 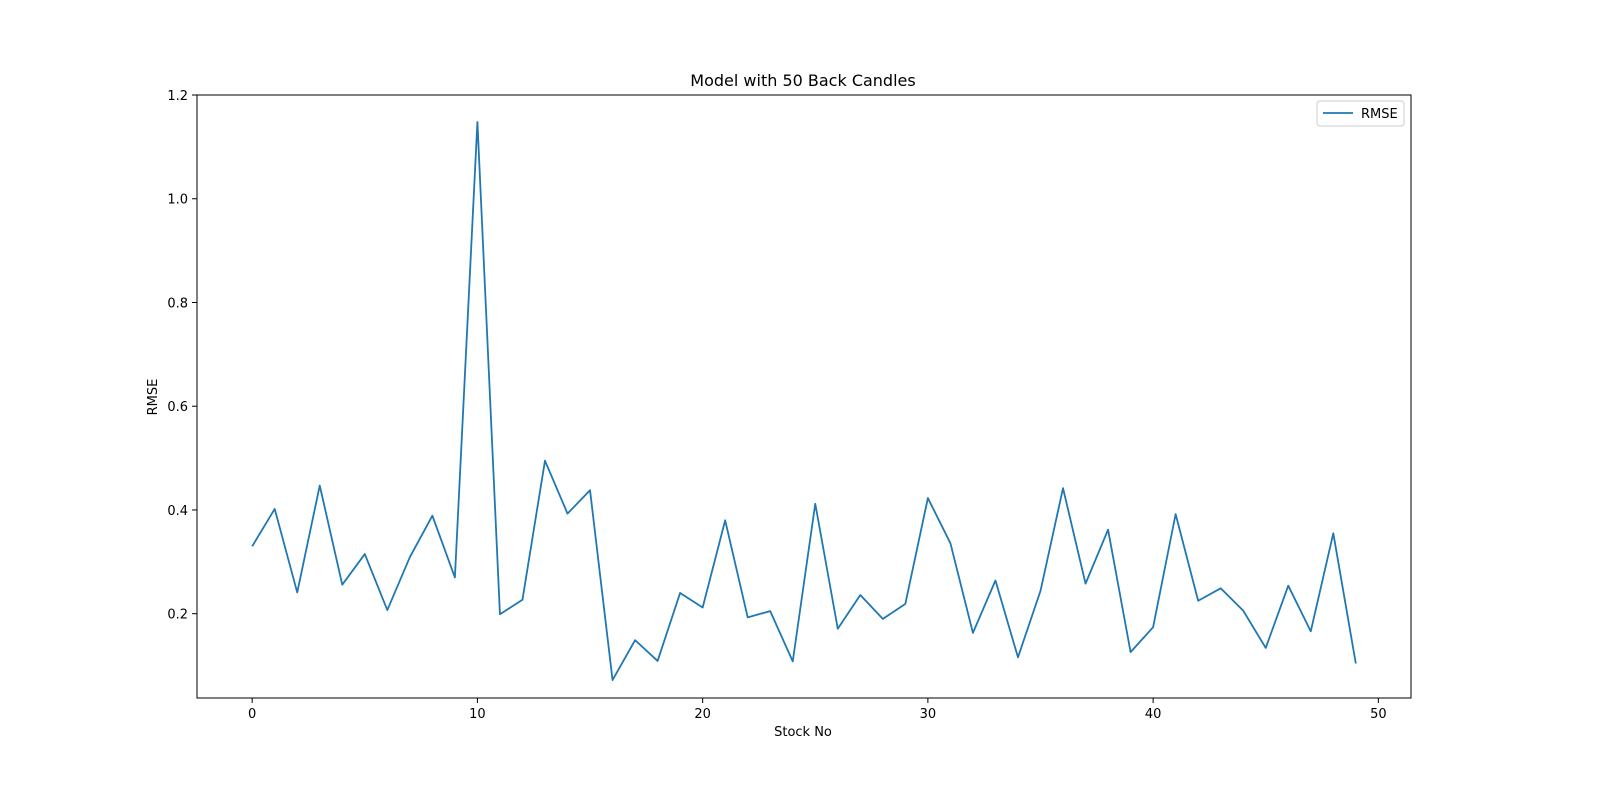 What do you see at coordinates (177, 615) in the screenshot?
I see `y-tick-label: 0.2` at bounding box center [177, 615].